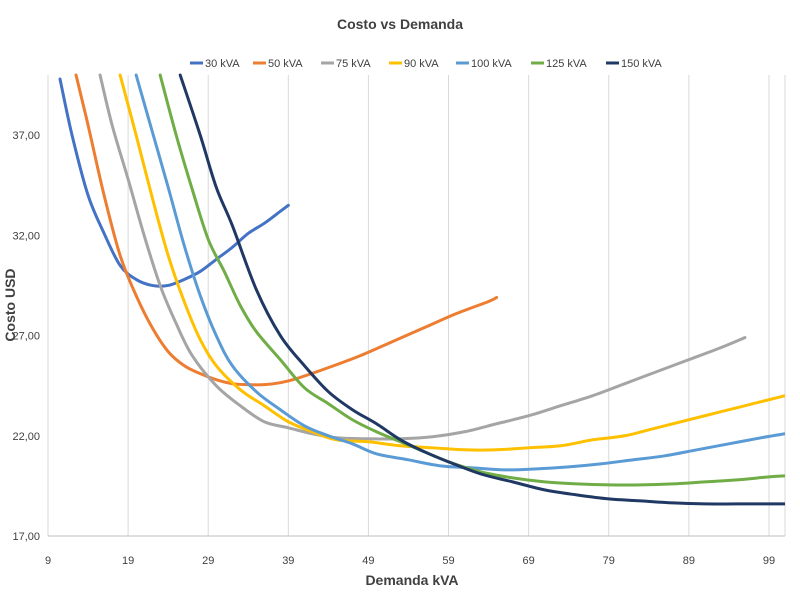  What do you see at coordinates (26, 537) in the screenshot?
I see `y-tick-label-17-00: 17,00` at bounding box center [26, 537].